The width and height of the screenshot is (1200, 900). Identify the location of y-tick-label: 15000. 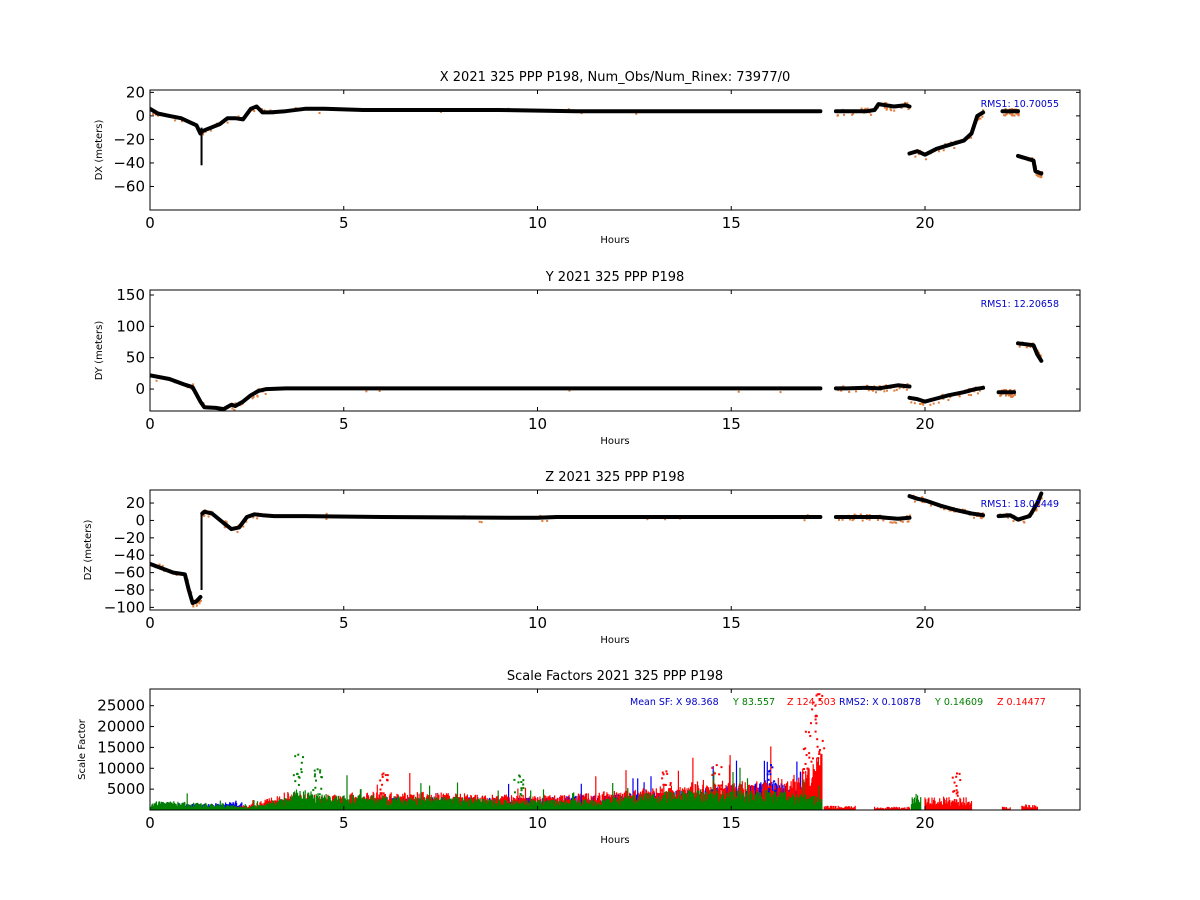
(121, 747).